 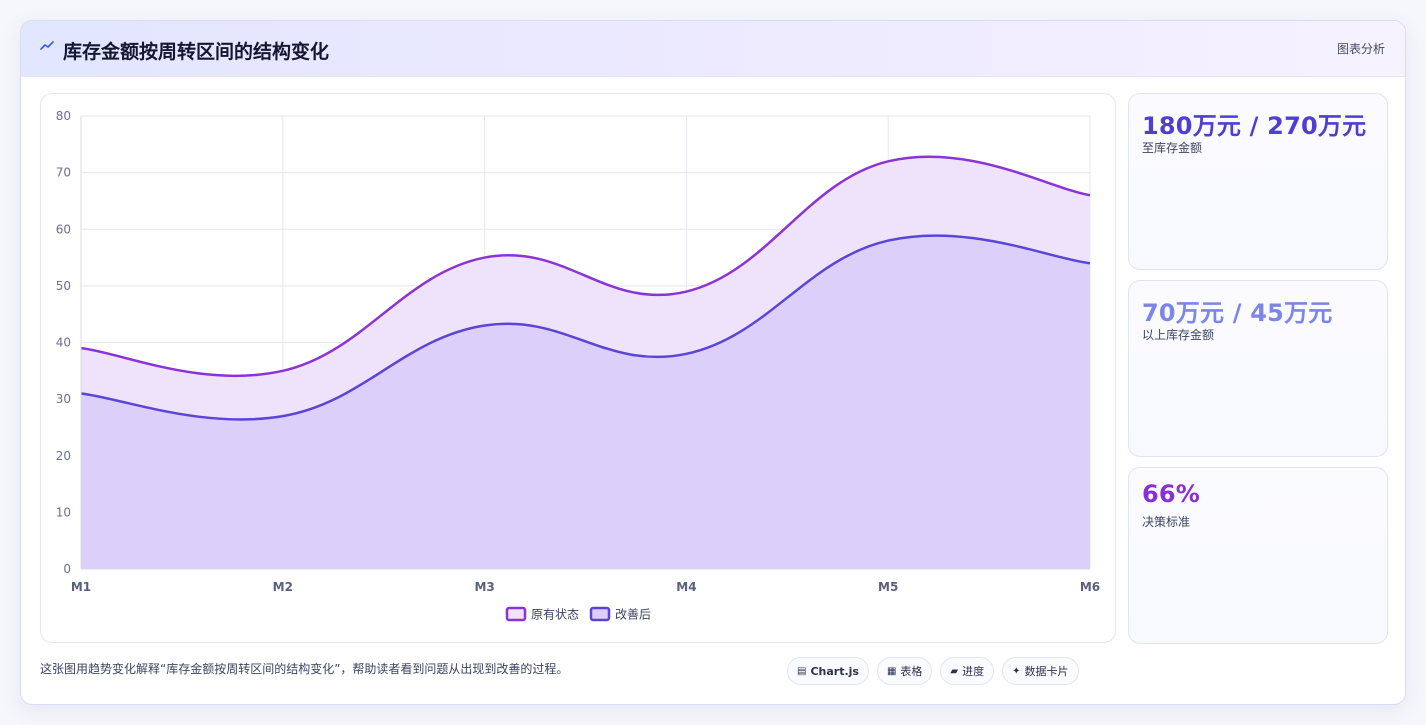 I want to click on sparkle-icon: ✦, so click(x=1016, y=671).